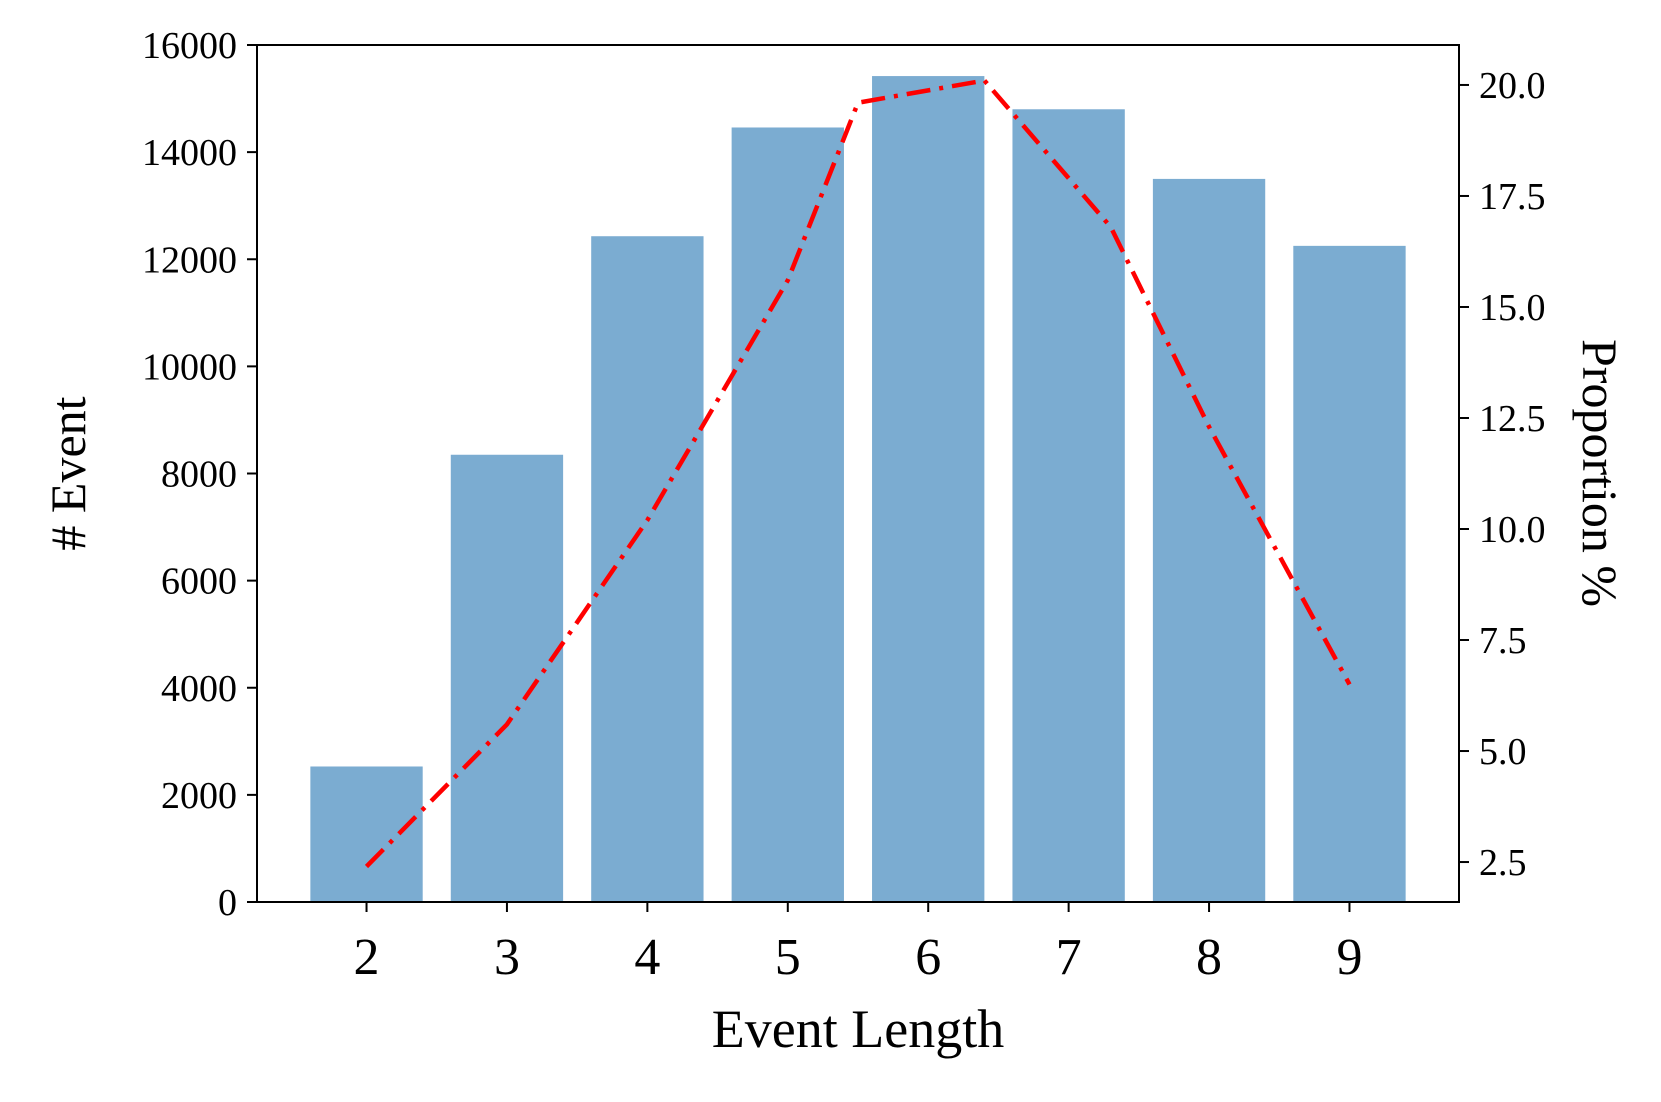  Describe the element at coordinates (507, 957) in the screenshot. I see `x-tick-label: 3` at that location.